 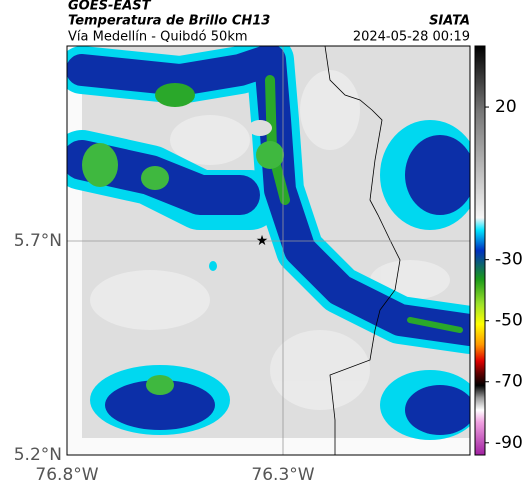 What do you see at coordinates (480, 250) in the screenshot?
I see `colorbar` at bounding box center [480, 250].